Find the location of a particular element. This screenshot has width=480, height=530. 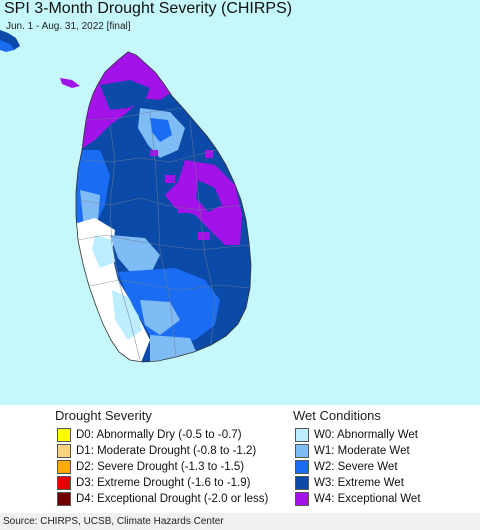

legend-item-d1: D1: Moderate Drought (-0.8 to -1.2) is located at coordinates (156, 451).